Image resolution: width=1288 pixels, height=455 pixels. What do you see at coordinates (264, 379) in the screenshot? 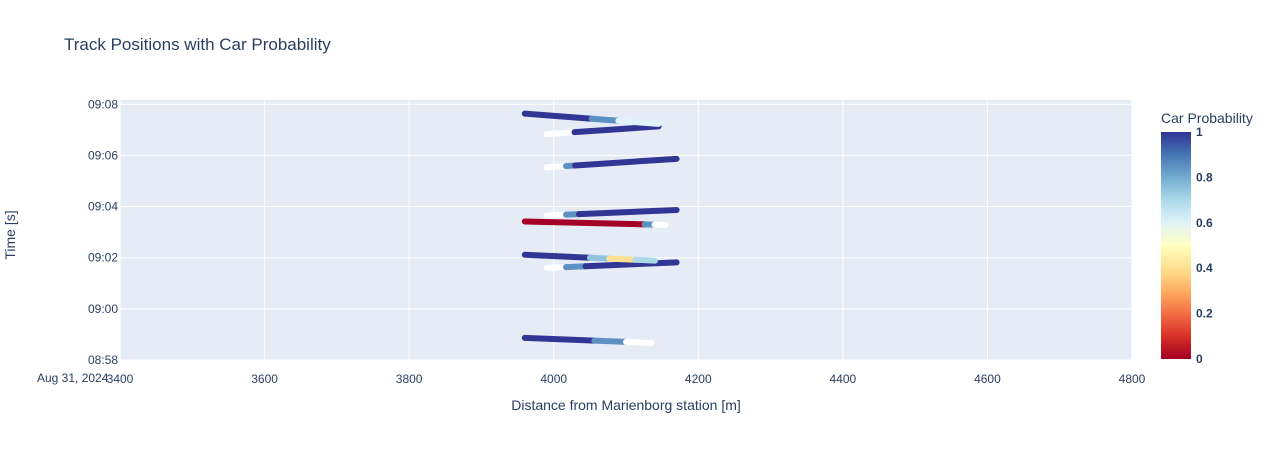
I see `x-tick-label: 3600` at bounding box center [264, 379].